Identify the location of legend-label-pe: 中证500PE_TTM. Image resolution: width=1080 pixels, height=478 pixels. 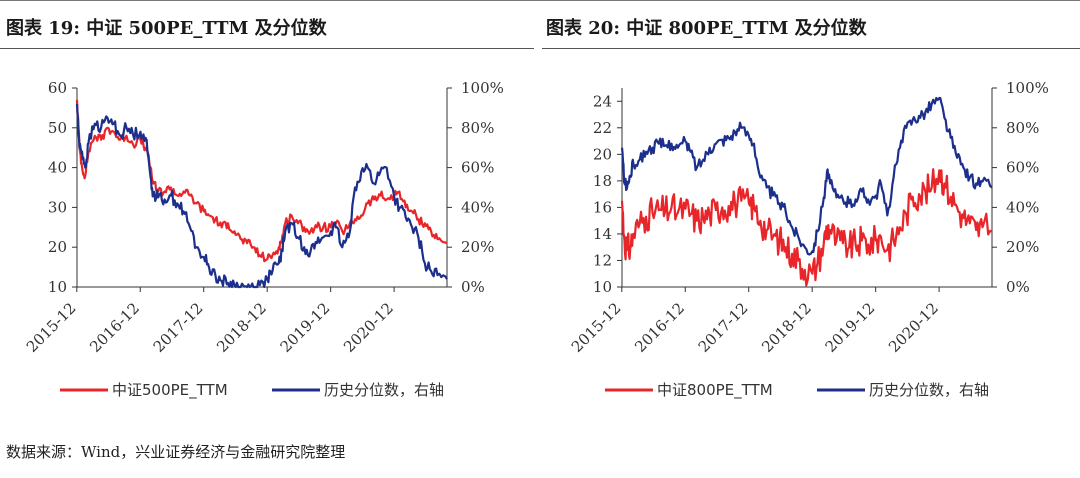
(170, 390).